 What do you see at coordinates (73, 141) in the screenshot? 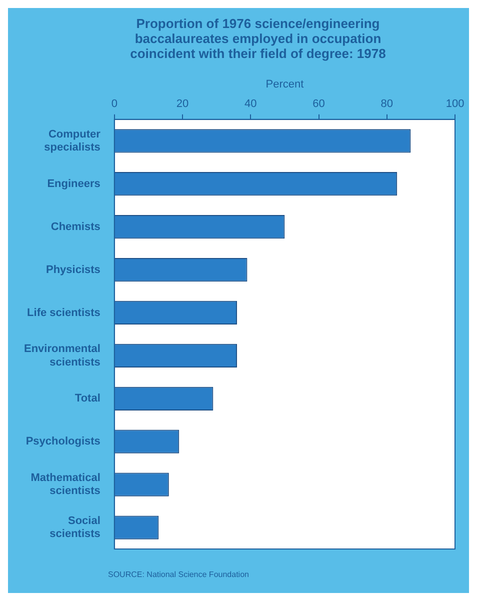
I see `y-tick-label: Computer specialists` at bounding box center [73, 141].